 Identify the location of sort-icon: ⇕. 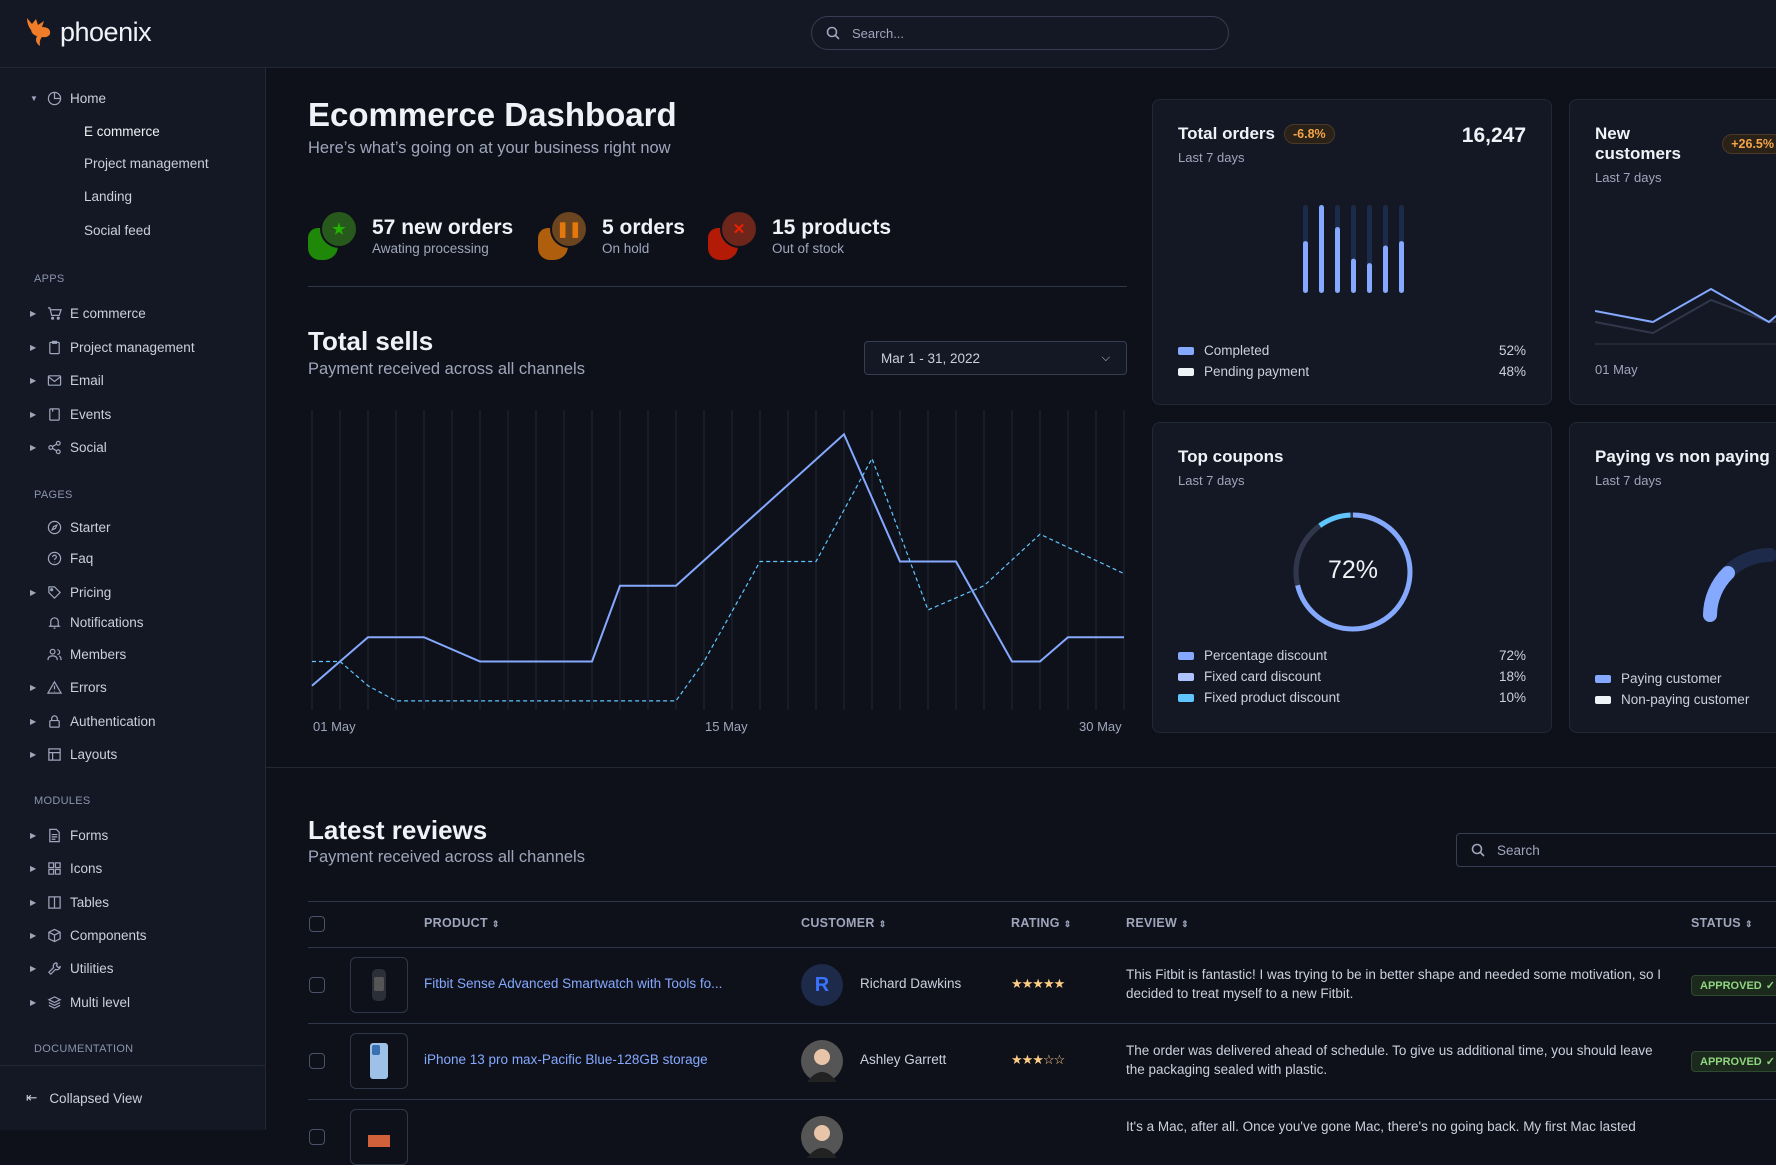
(1748, 924).